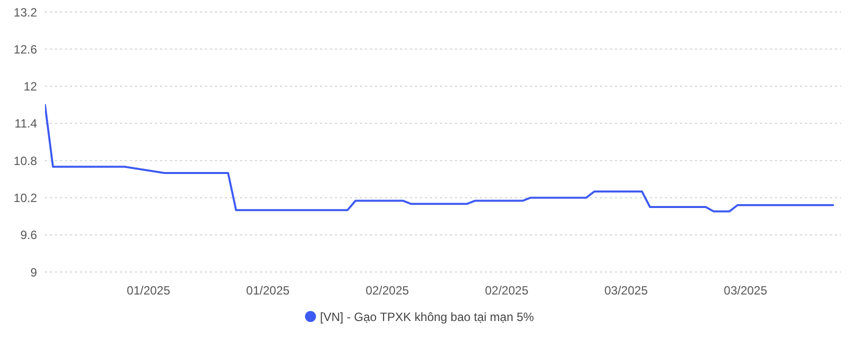 The width and height of the screenshot is (859, 339). I want to click on y-tick-label: 11.4, so click(26, 123).